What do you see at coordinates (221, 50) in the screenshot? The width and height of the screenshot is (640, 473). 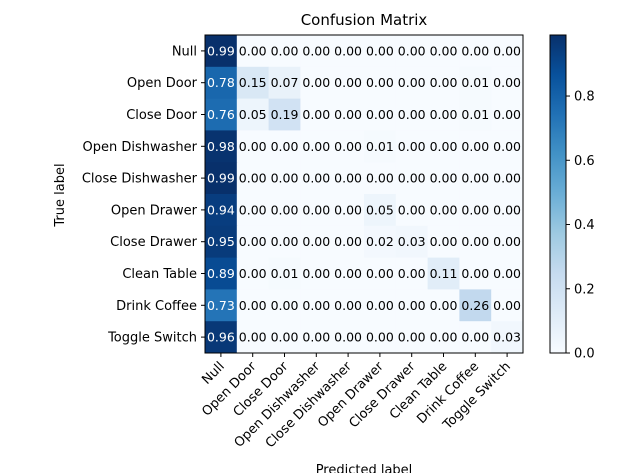 I see `cell-value-label: 0.99` at bounding box center [221, 50].